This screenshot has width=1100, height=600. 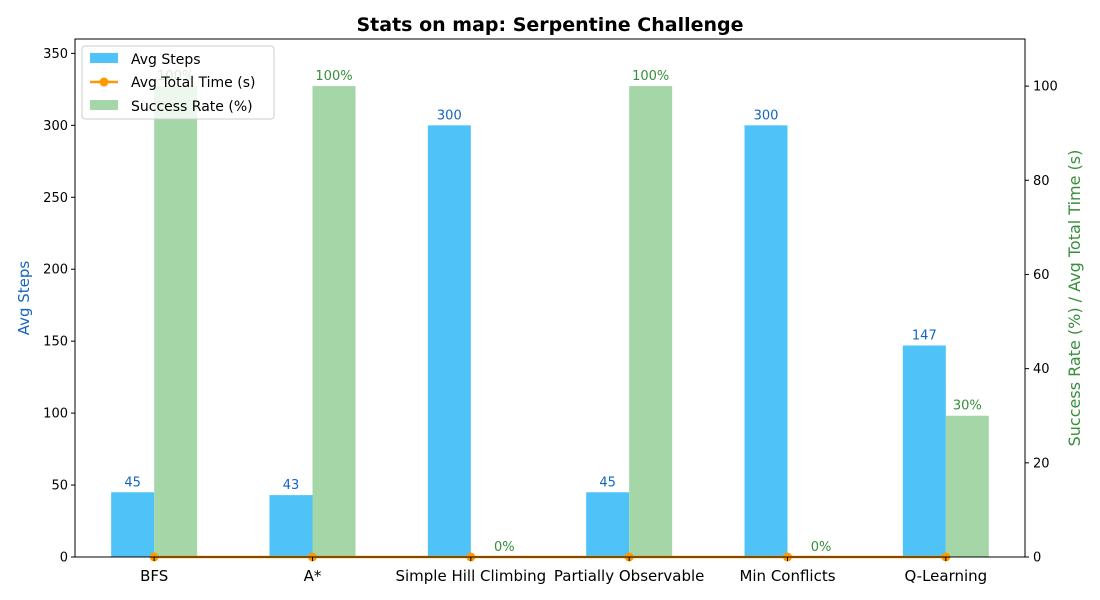 I want to click on legend-frame, so click(x=178, y=82).